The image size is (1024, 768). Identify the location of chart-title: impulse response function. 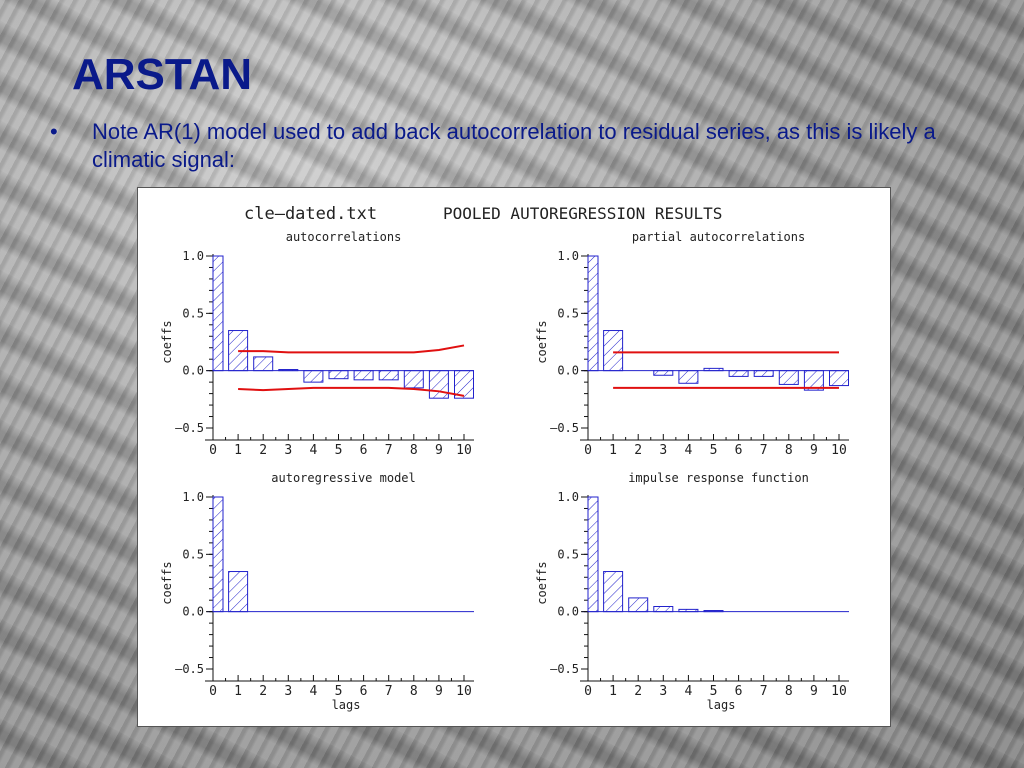
(718, 478).